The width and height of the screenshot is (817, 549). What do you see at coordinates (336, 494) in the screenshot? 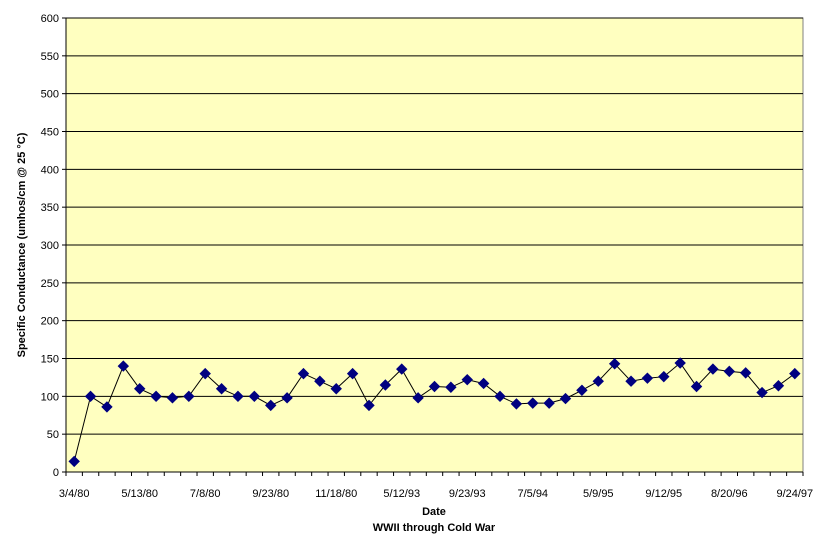
I see `x-tick-label: 11/18/80` at bounding box center [336, 494].